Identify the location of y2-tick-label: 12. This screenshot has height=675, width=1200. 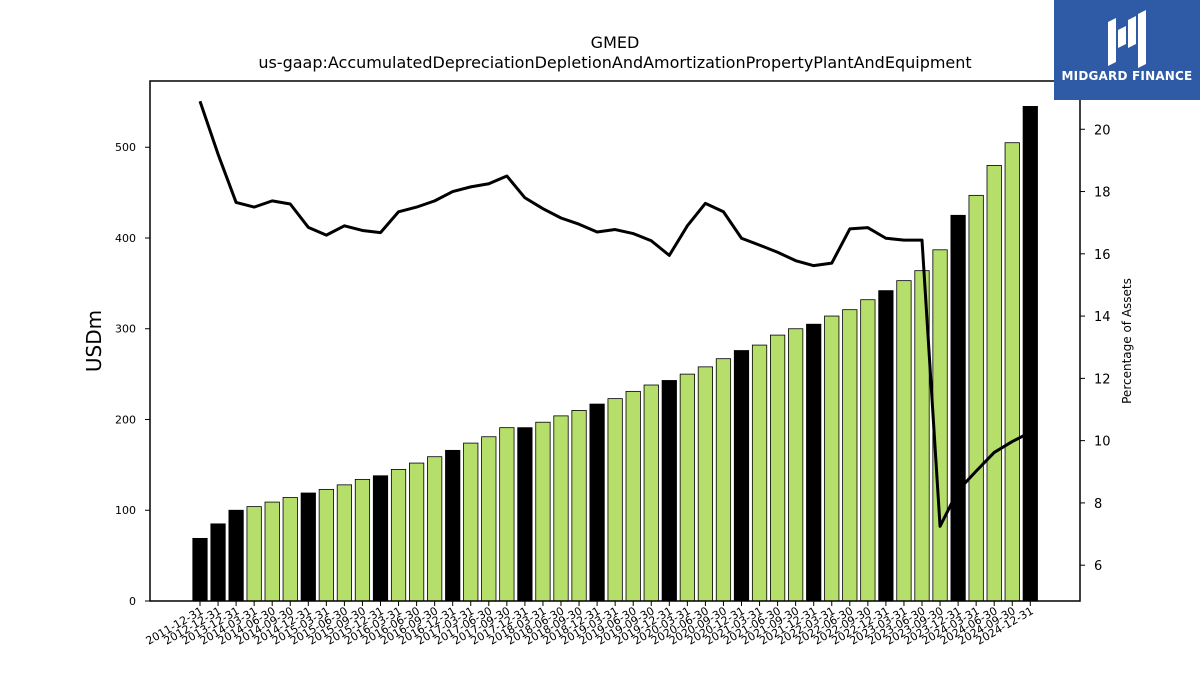
(1102, 379).